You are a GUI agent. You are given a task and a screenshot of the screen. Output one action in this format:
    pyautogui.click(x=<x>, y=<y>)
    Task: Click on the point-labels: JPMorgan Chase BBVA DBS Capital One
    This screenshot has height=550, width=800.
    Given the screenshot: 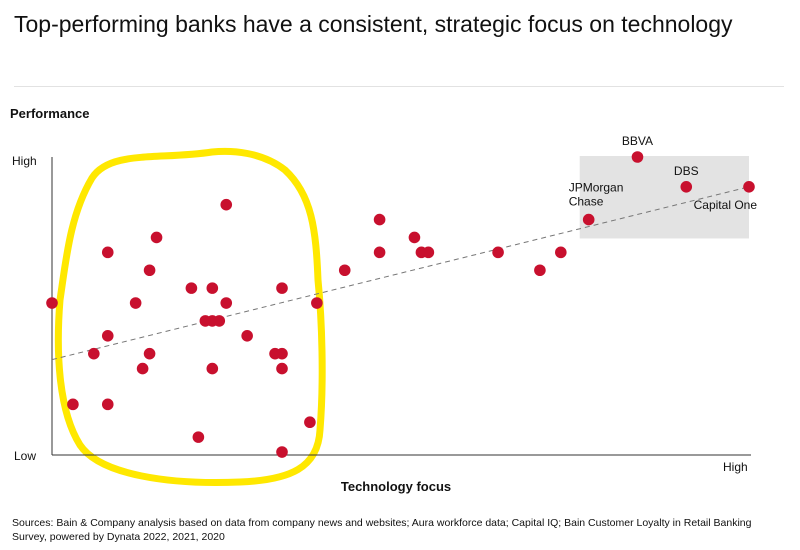 What is the action you would take?
    pyautogui.click(x=663, y=173)
    